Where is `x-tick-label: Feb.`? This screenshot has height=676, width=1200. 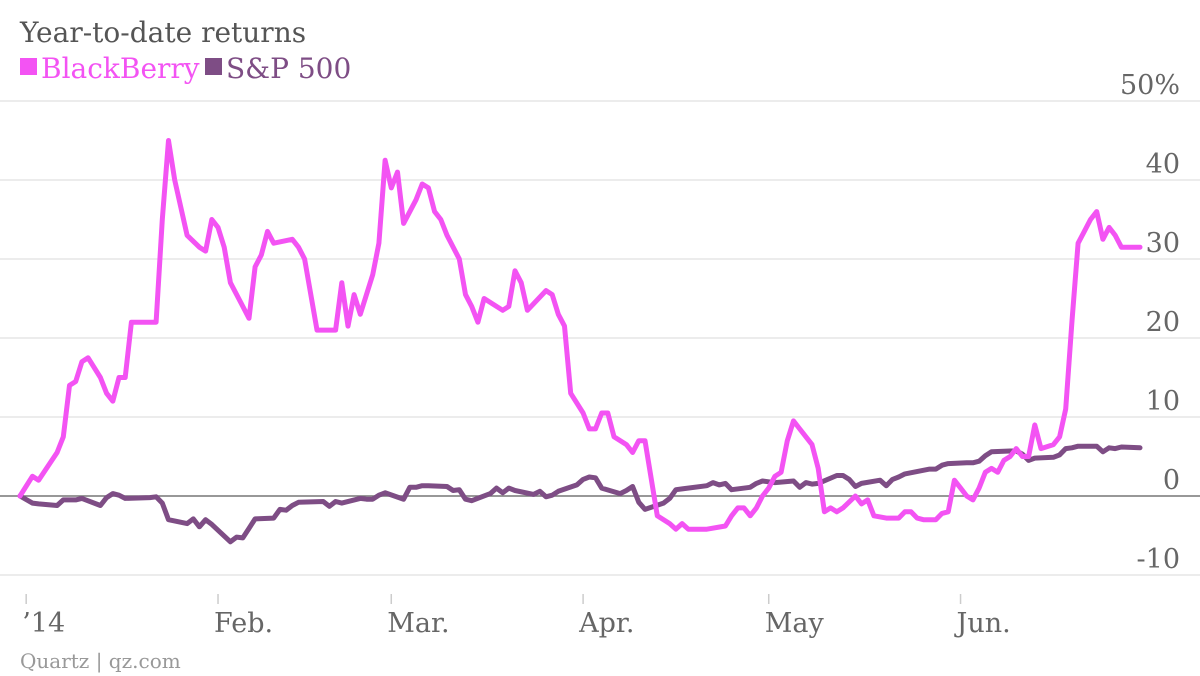
x-tick-label: Feb. is located at coordinates (243, 623).